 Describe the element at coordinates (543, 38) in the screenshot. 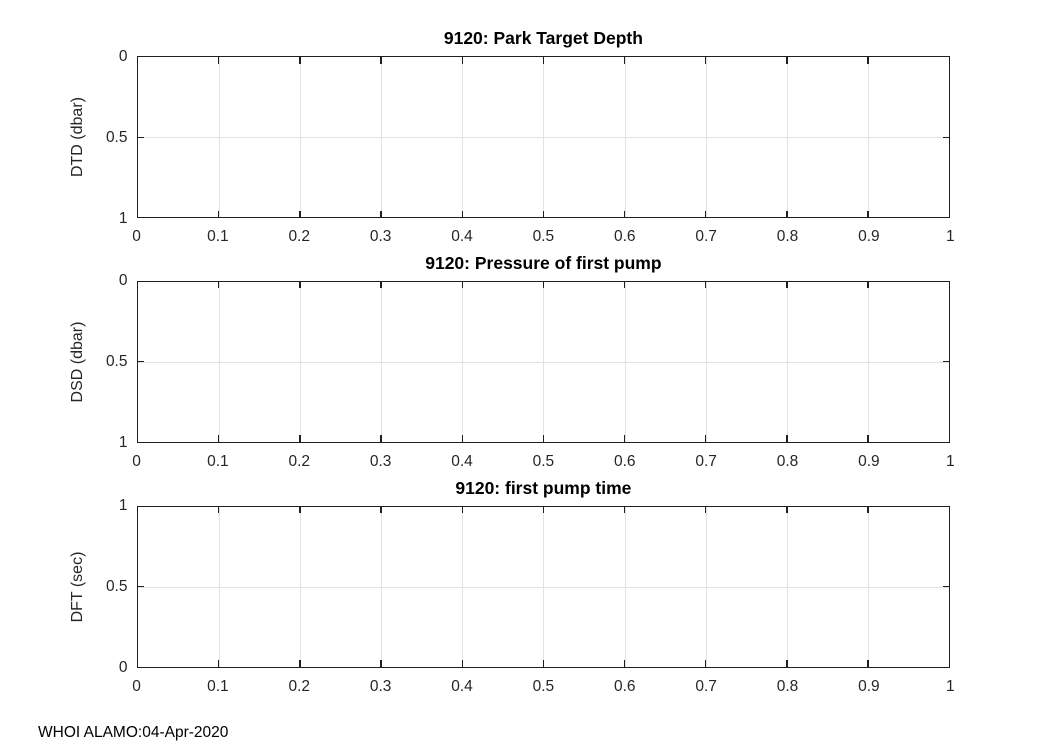

I see `subplot-title: 9120: Park Target Depth` at that location.